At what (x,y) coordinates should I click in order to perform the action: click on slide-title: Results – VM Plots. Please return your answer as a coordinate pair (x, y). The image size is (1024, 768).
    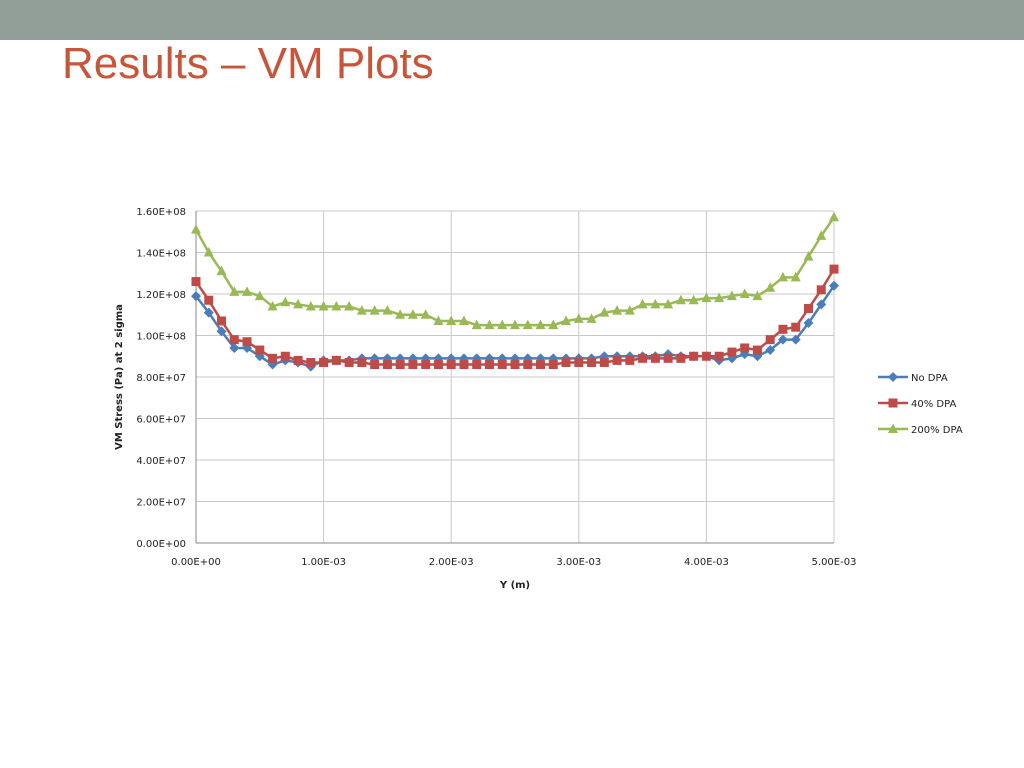
    Looking at the image, I should click on (248, 63).